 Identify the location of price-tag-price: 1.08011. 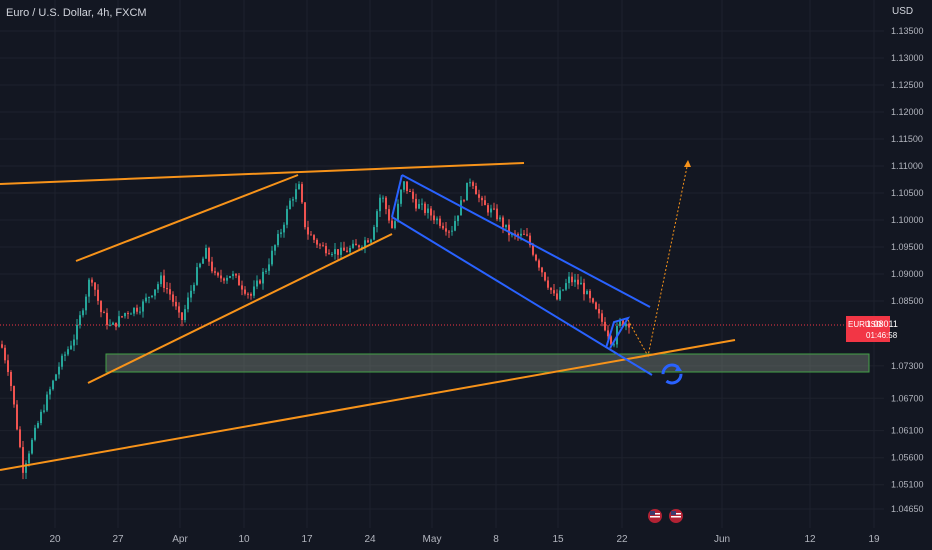
(882, 324).